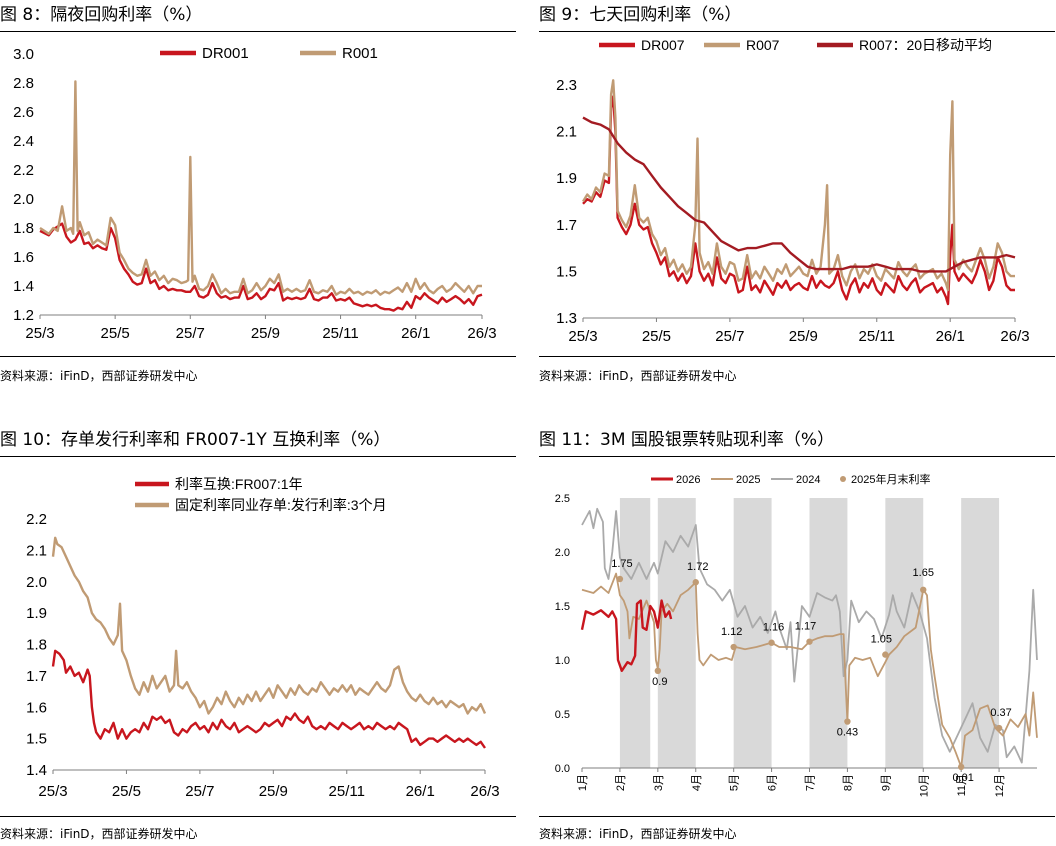 The height and width of the screenshot is (846, 1056). What do you see at coordinates (763, 45) in the screenshot?
I see `legend-label: R007` at bounding box center [763, 45].